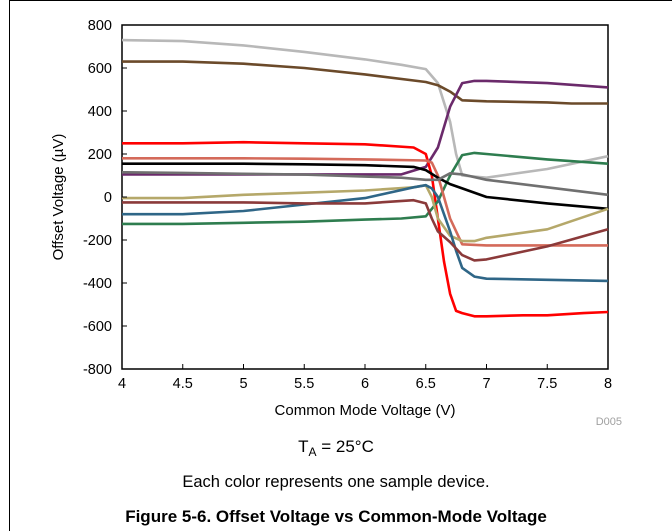 The height and width of the screenshot is (531, 672). I want to click on x-tick-label: 4.5, so click(183, 384).